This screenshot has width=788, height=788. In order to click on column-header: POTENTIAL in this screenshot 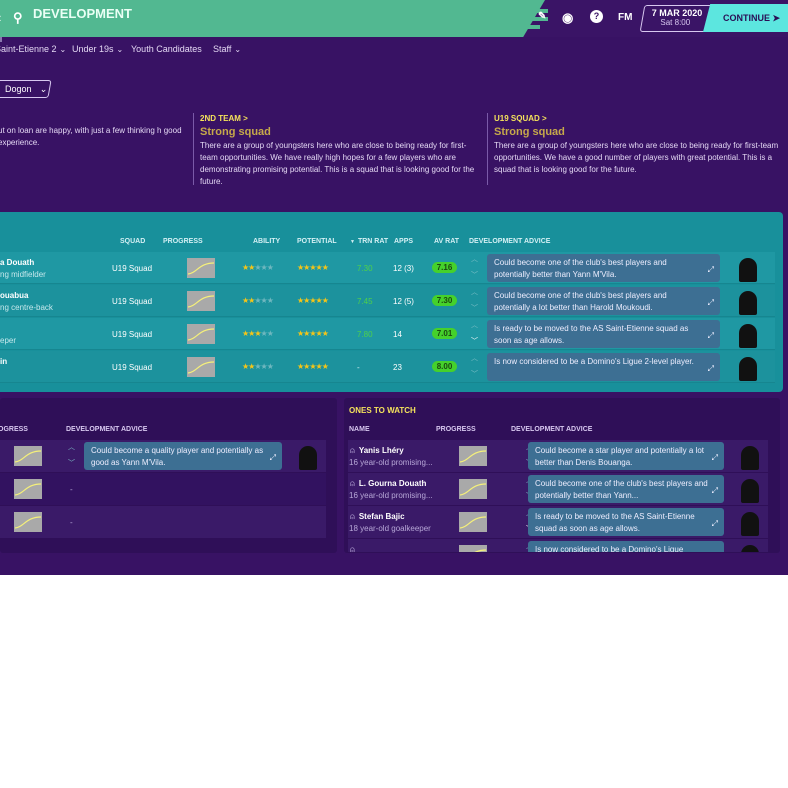, I will do `click(317, 241)`.